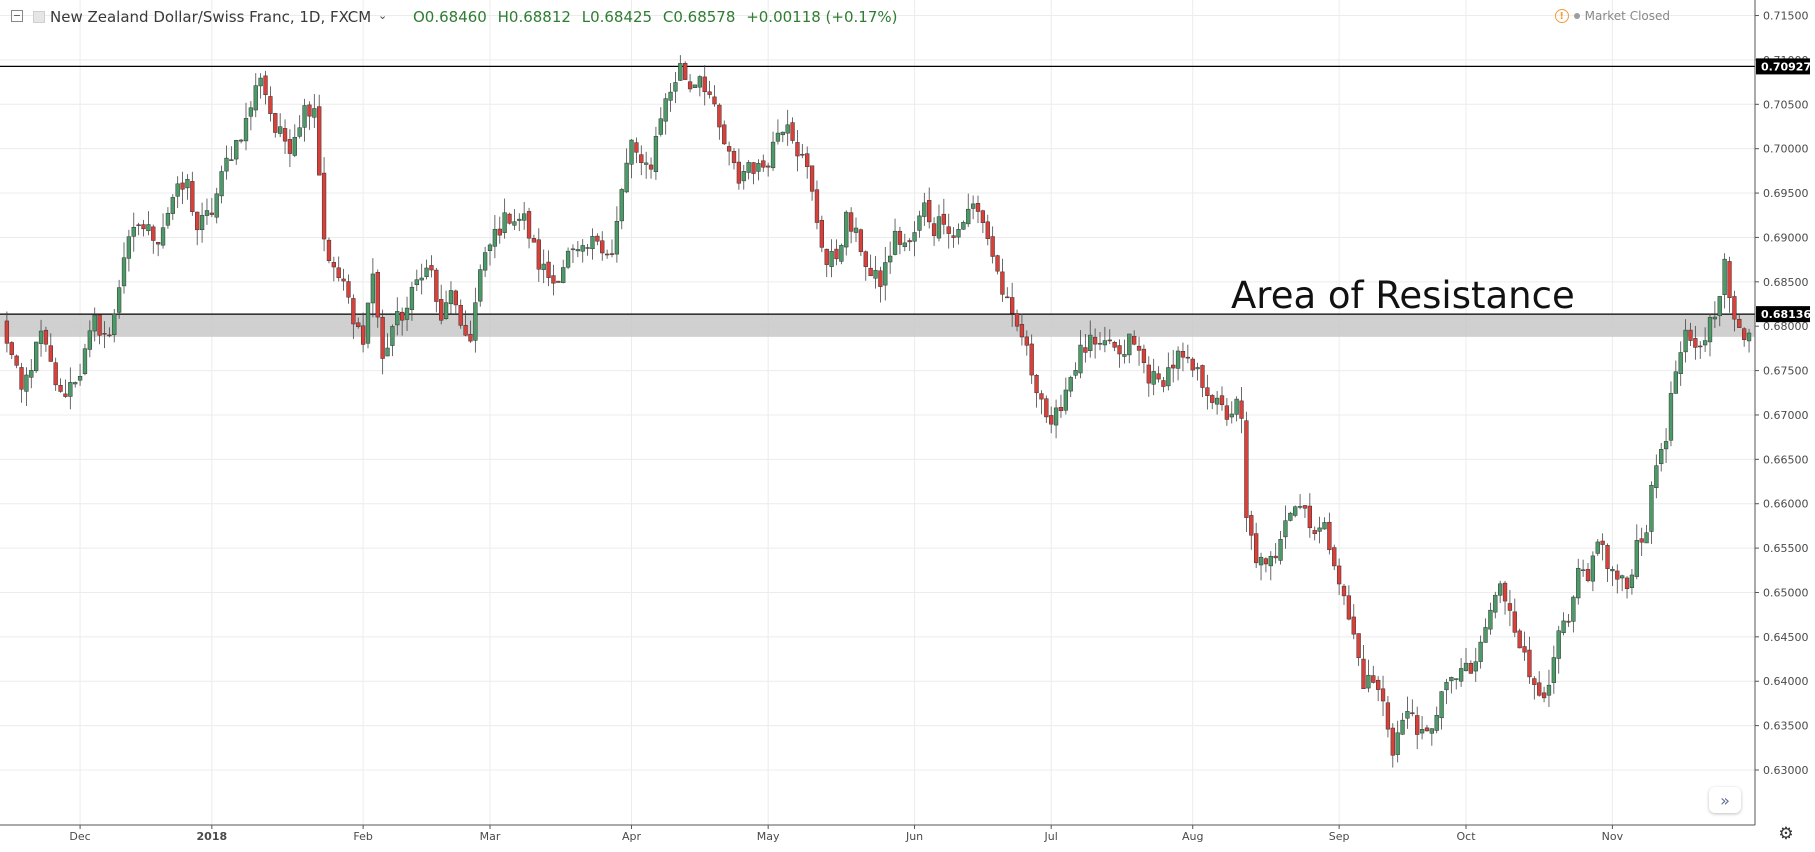 The height and width of the screenshot is (852, 1815). I want to click on annotation-label: Area of Resistance, so click(1403, 295).